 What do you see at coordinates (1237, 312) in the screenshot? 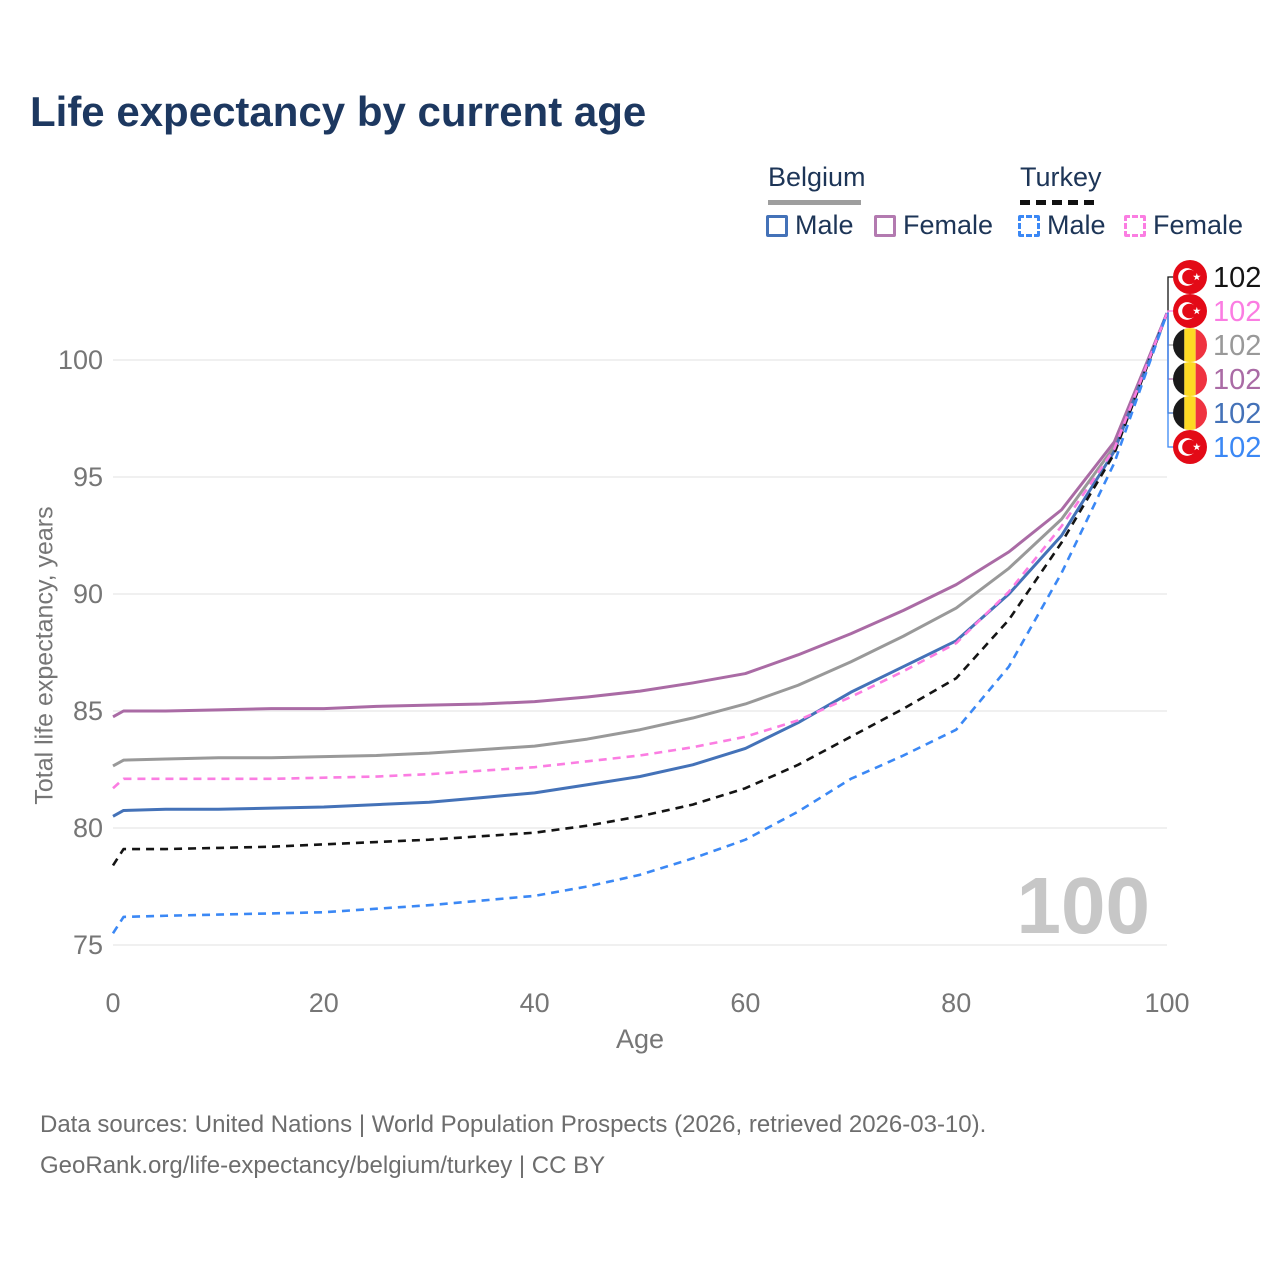
I see `end-label-value-turkey-female: 102` at bounding box center [1237, 312].